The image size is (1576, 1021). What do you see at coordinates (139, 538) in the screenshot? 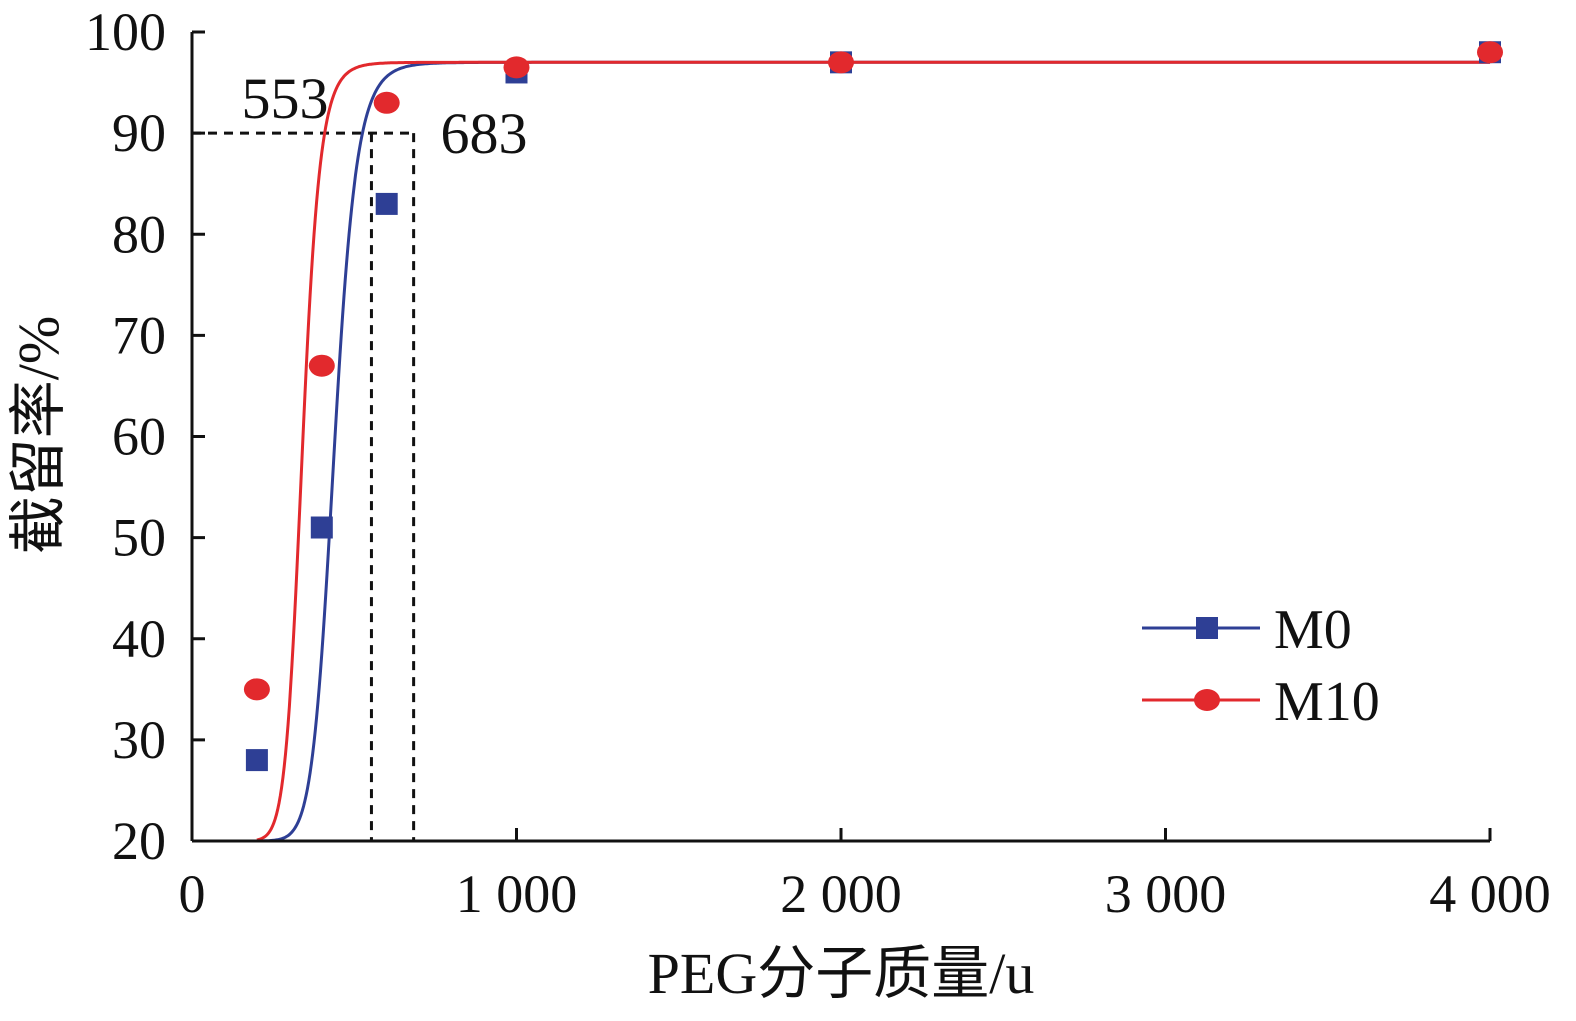
I see `y-tick-label: 50` at bounding box center [139, 538].